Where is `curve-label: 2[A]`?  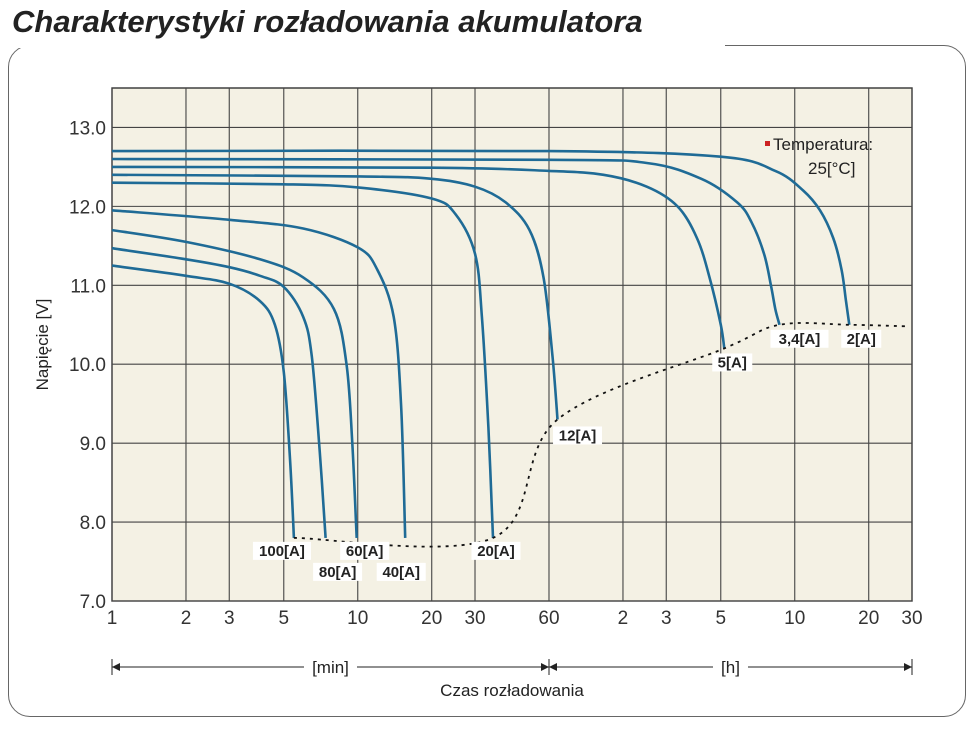
curve-label: 2[A] is located at coordinates (861, 339).